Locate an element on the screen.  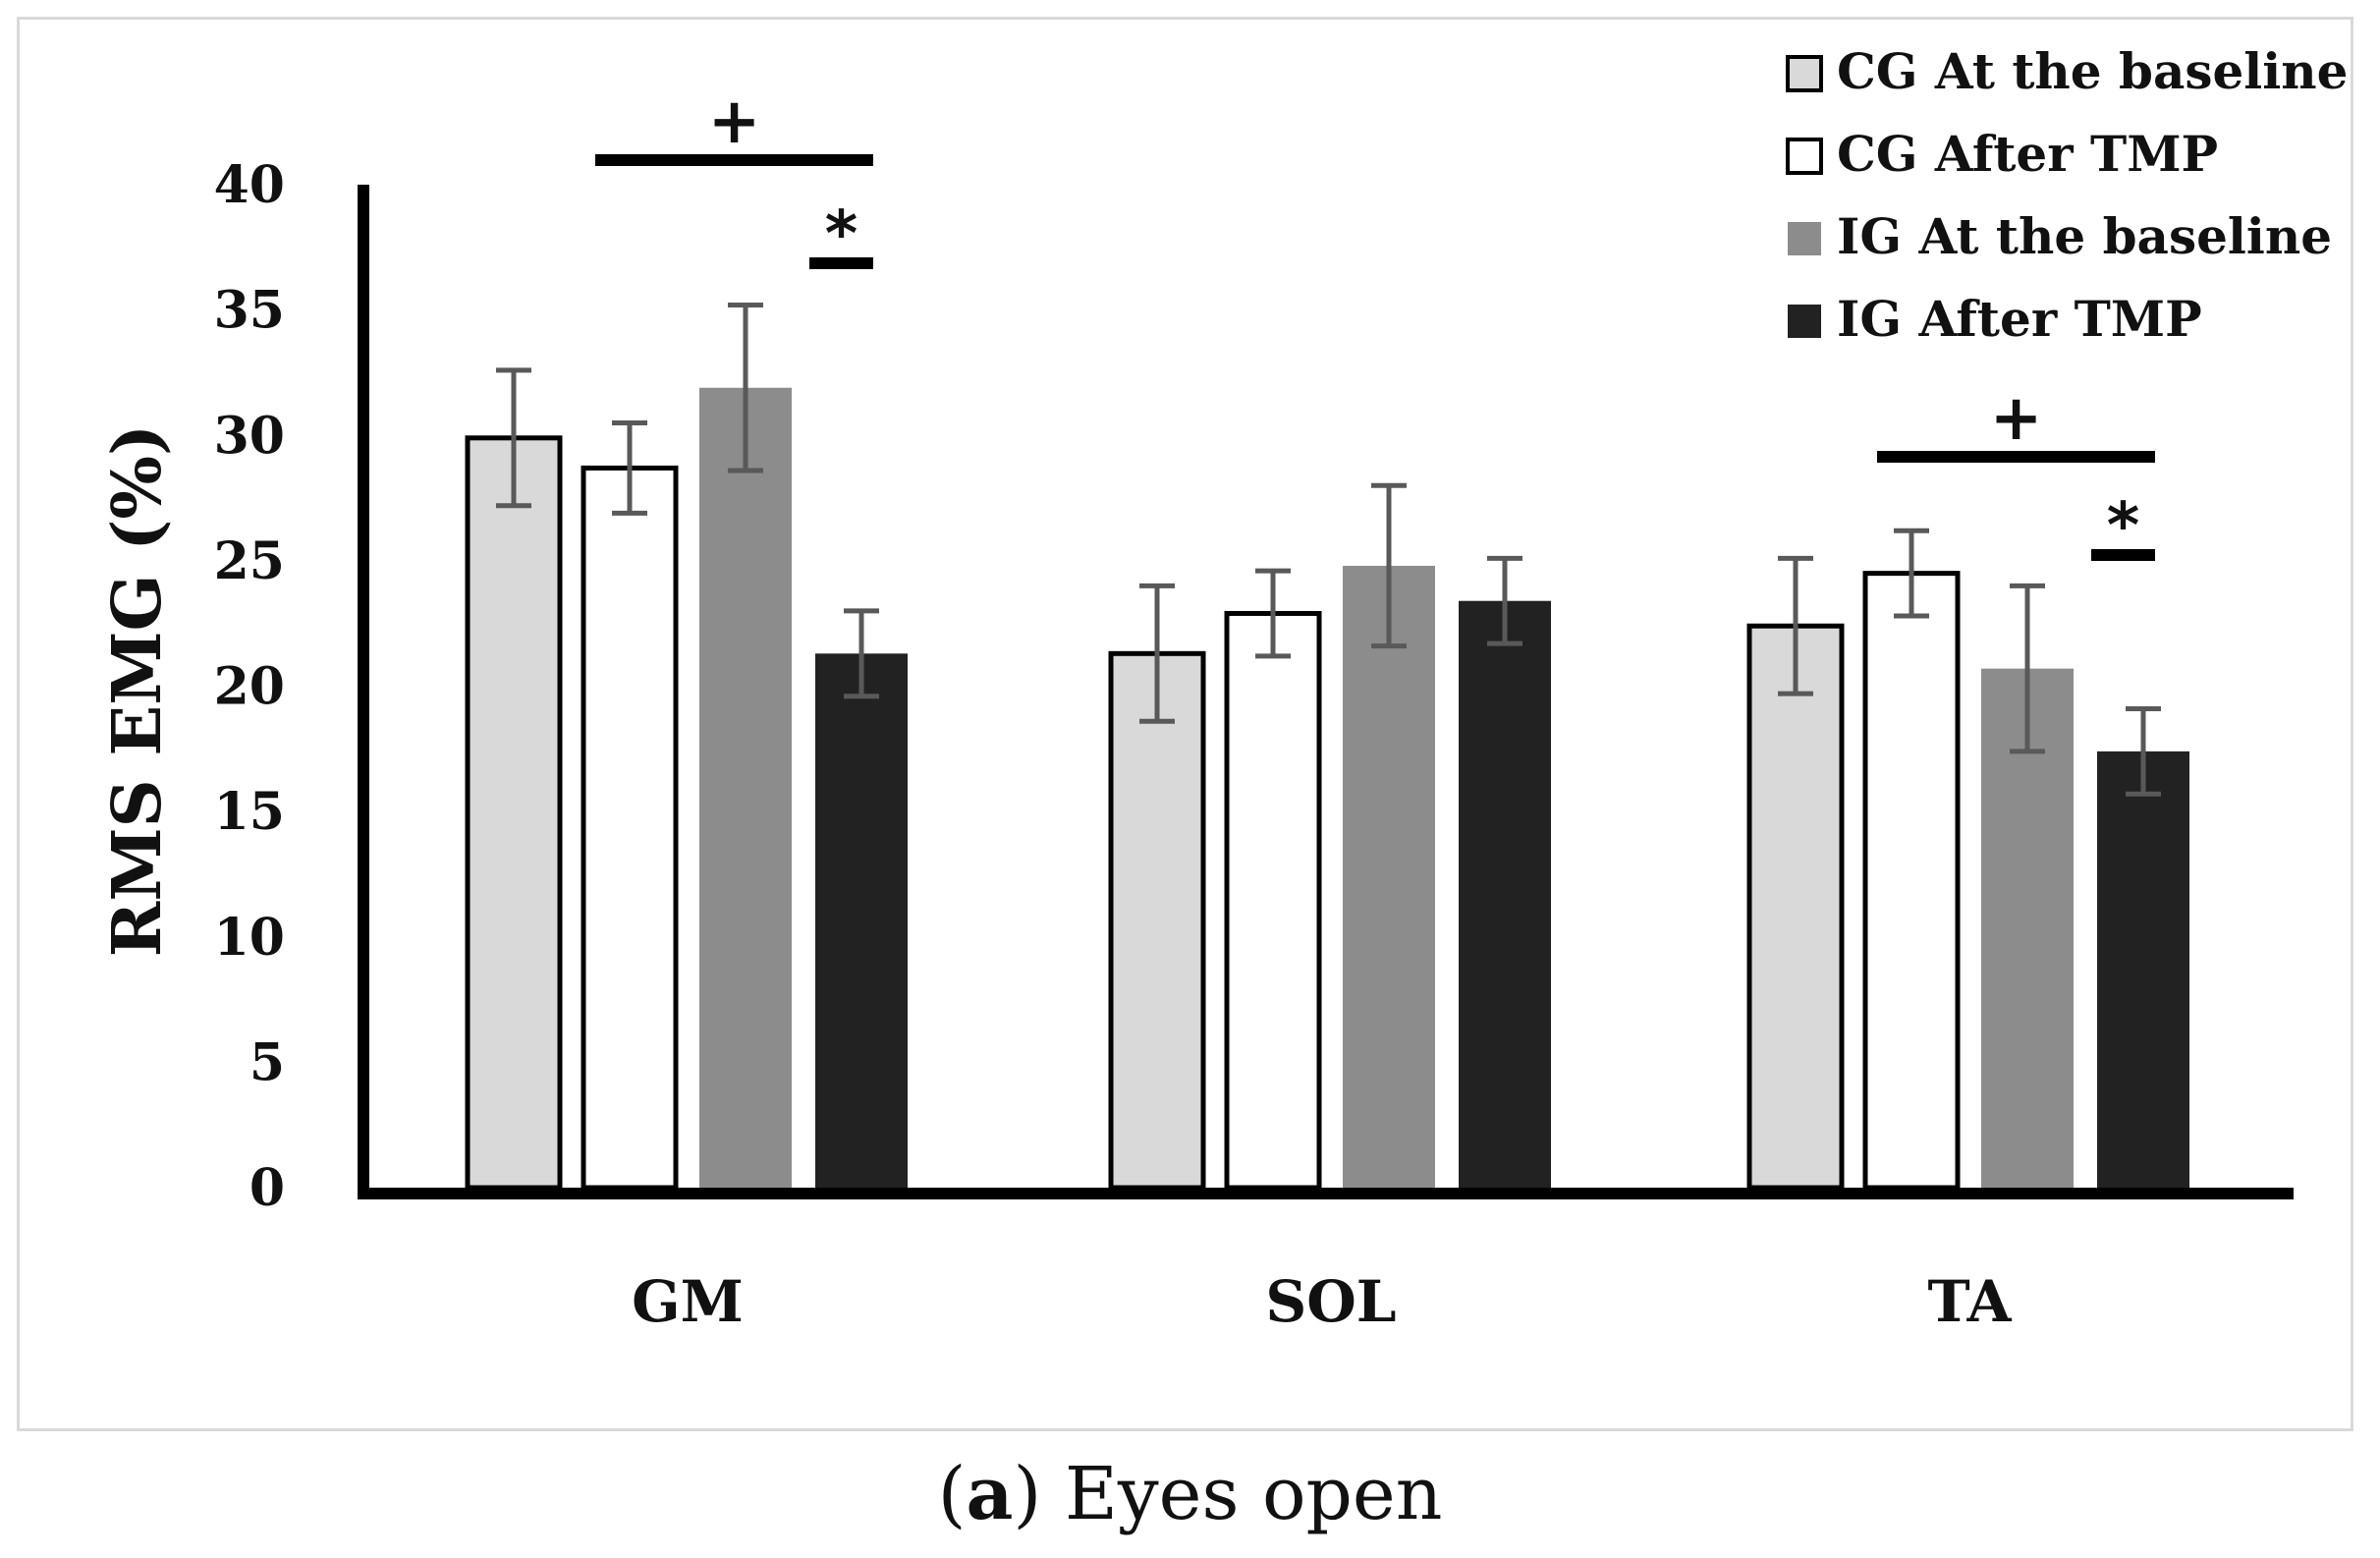
y-axis-title: RMS EMG (%) is located at coordinates (137, 690).